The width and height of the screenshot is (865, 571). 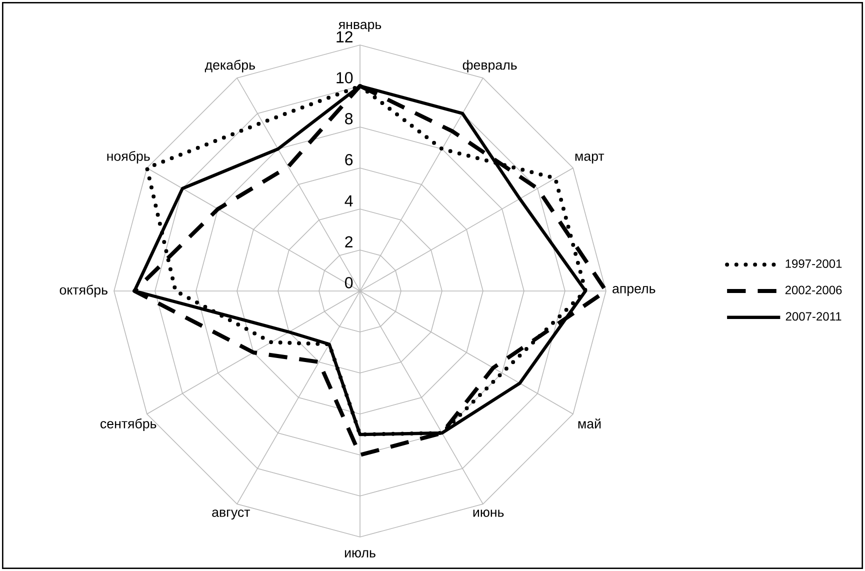 What do you see at coordinates (813, 290) in the screenshot?
I see `legend-label: 2002-2006` at bounding box center [813, 290].